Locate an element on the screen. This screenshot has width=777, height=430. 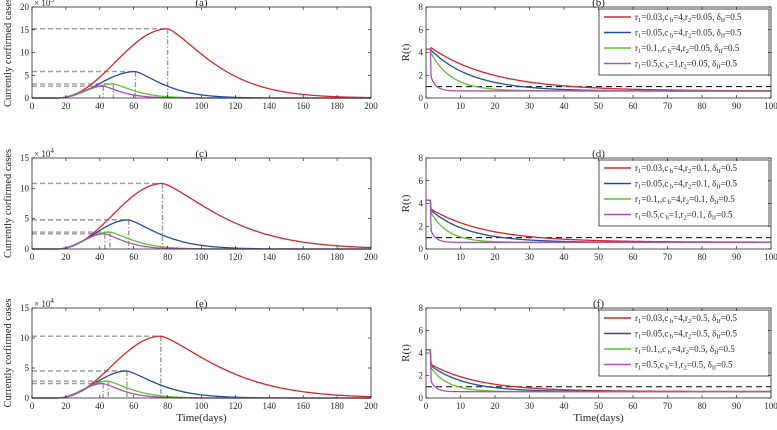
y-tick-label: 20 is located at coordinates (25, 7).